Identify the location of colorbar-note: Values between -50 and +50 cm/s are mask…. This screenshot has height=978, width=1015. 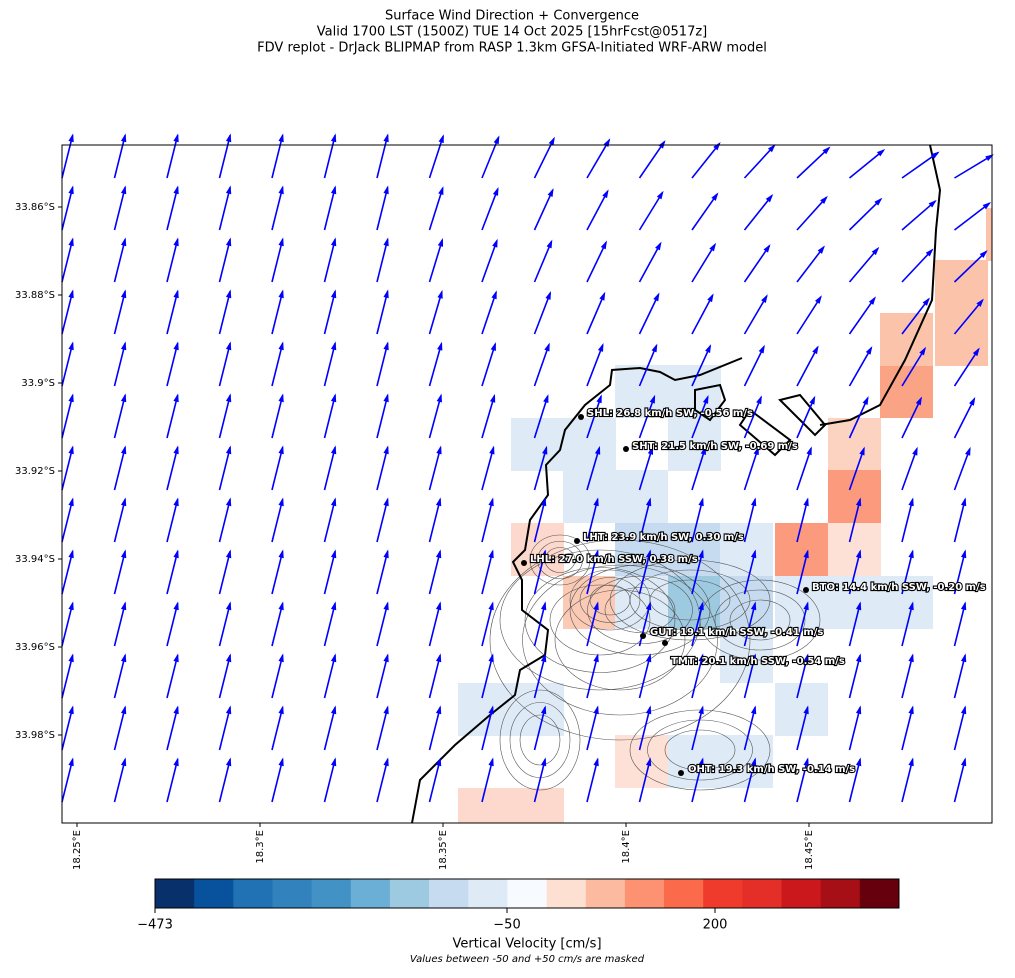
(527, 959).